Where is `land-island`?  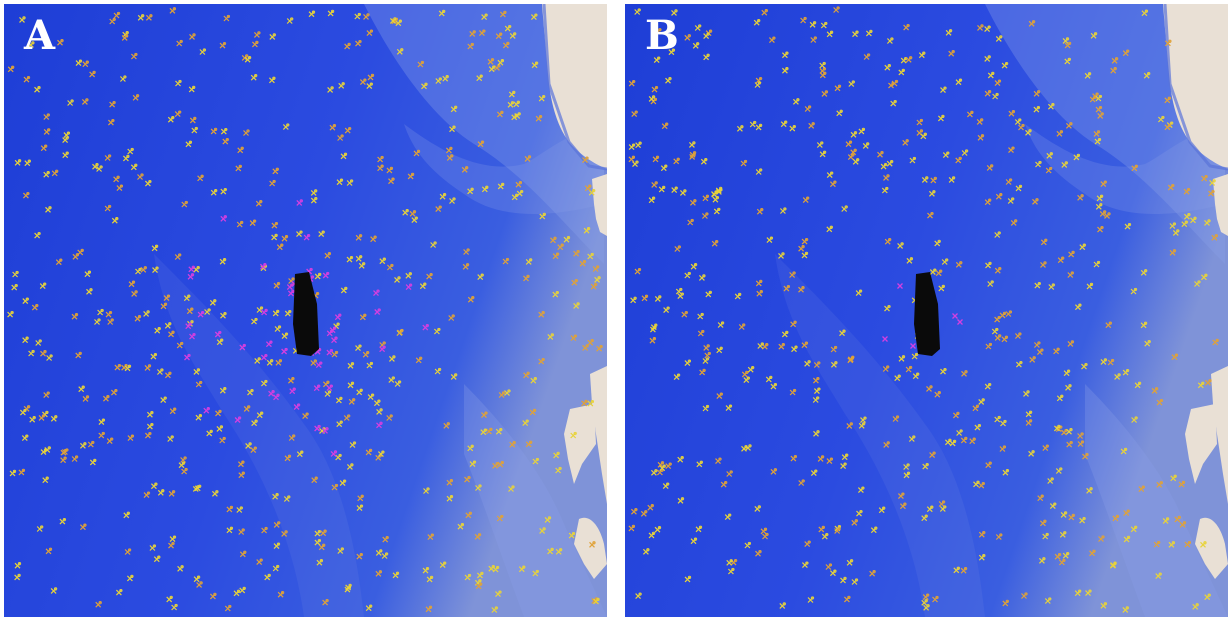 land-island is located at coordinates (1219, 435).